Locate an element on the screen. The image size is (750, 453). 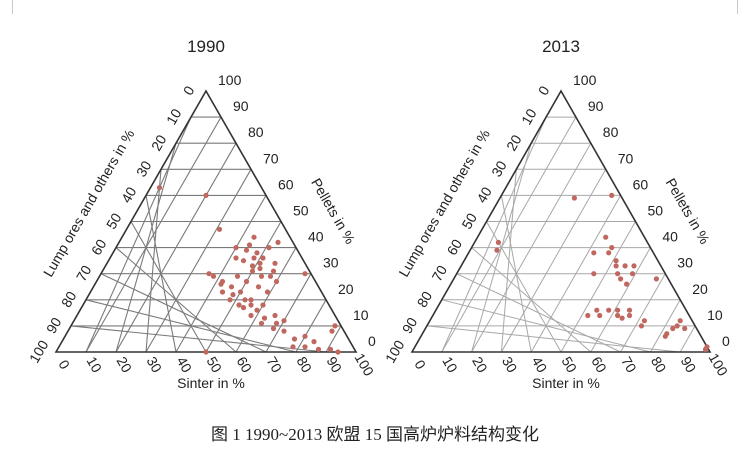
tick-label-sinter: 30 is located at coordinates (510, 365).